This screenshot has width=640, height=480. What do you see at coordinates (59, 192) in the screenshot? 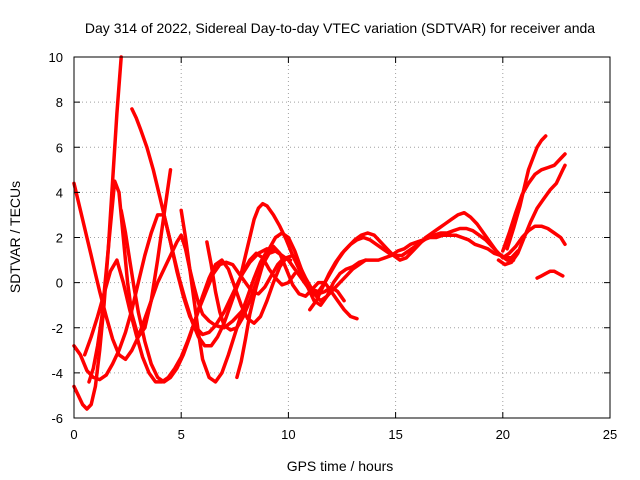
I see `y-tick-label: 4` at bounding box center [59, 192].